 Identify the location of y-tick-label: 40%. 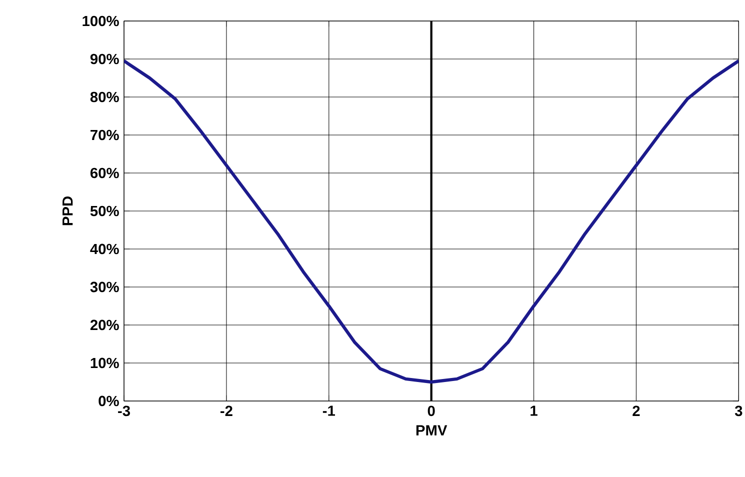
(104, 249).